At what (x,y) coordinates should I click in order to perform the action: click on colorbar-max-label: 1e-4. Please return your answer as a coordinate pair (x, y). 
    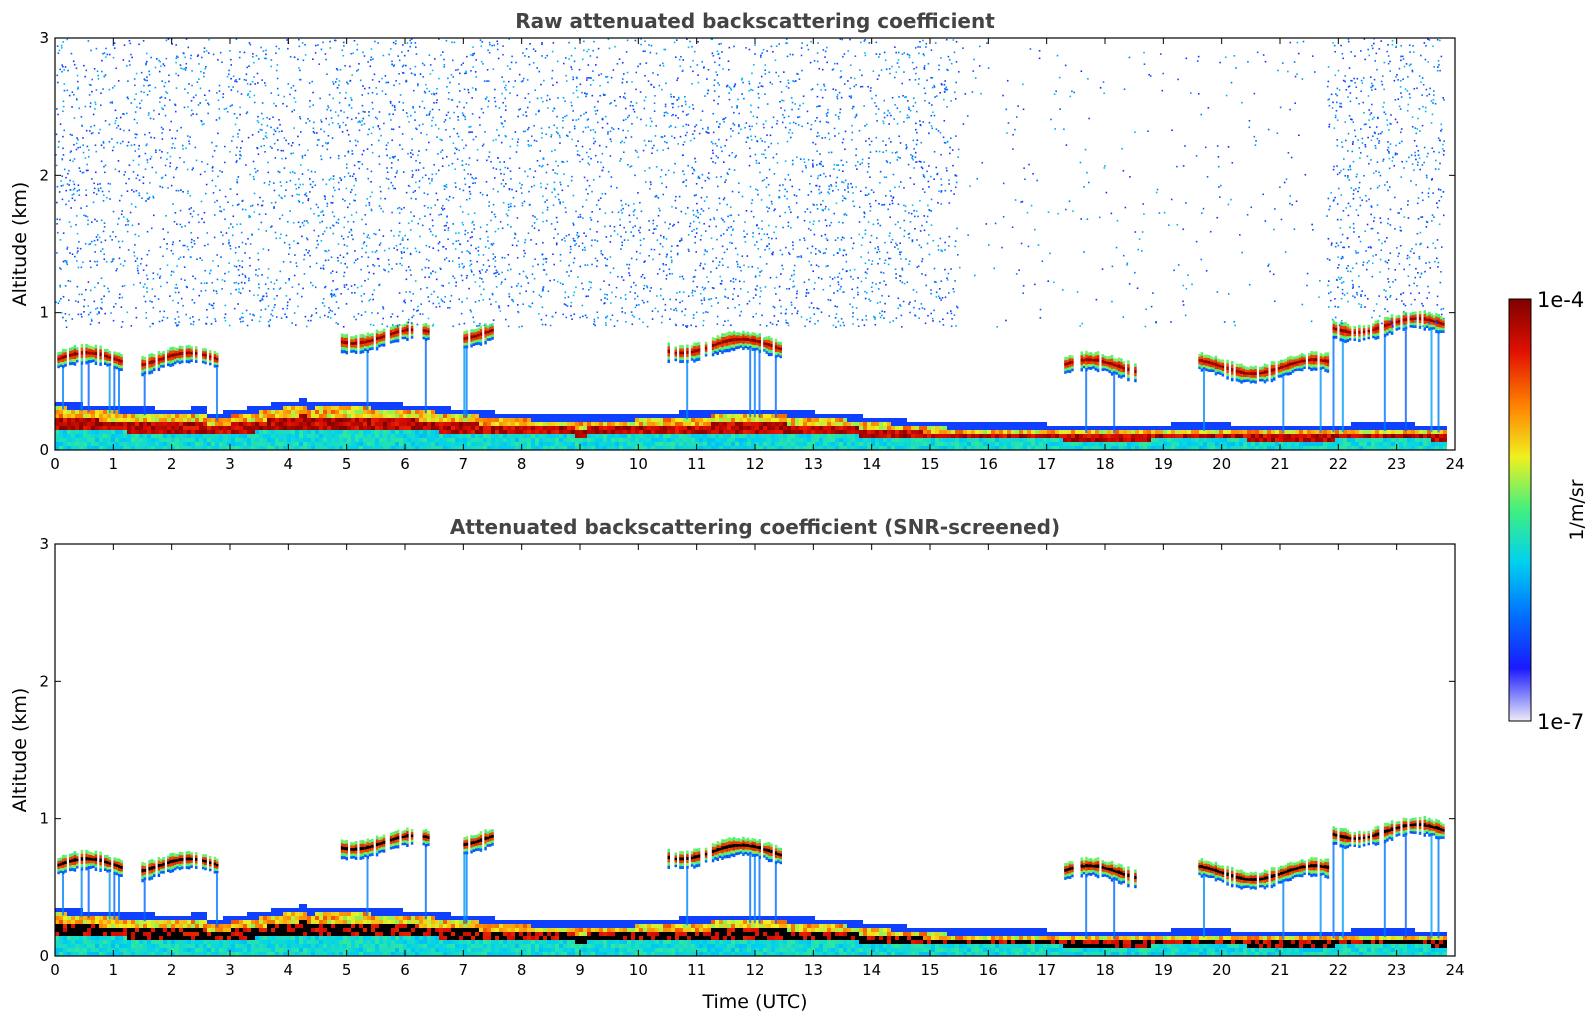
    Looking at the image, I should click on (1560, 300).